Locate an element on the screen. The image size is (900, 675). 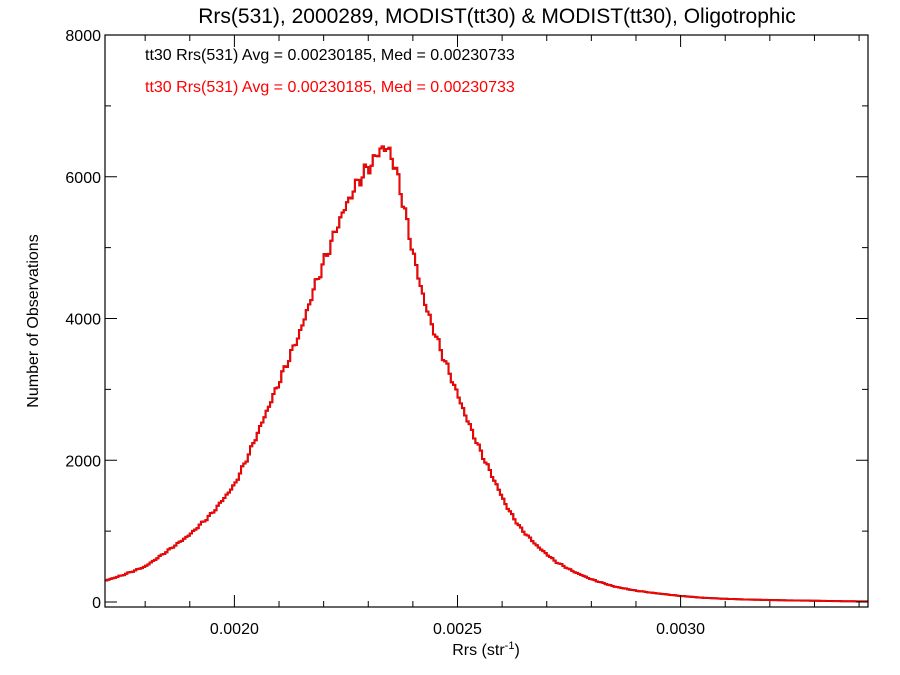
x-axis-label: Rrs (str-1) is located at coordinates (486, 649).